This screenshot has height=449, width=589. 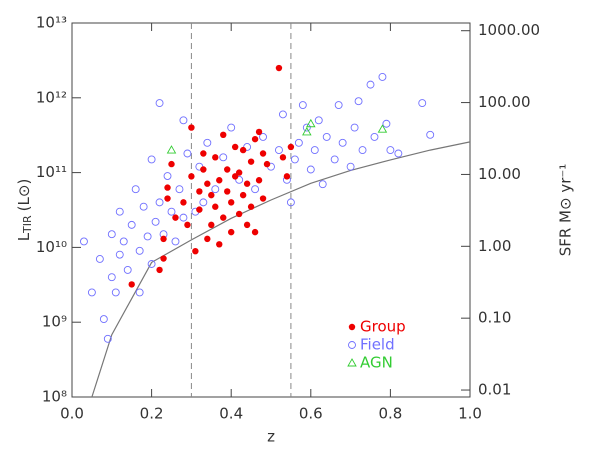 What do you see at coordinates (494, 390) in the screenshot?
I see `y2-tick-label: 0.01` at bounding box center [494, 390].